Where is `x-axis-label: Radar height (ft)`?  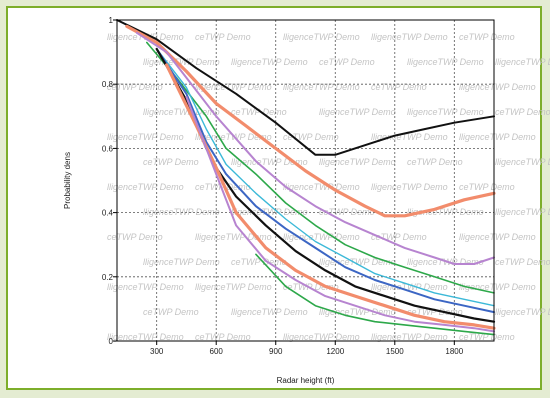 x-axis-label: Radar height (ft) is located at coordinates (306, 380).